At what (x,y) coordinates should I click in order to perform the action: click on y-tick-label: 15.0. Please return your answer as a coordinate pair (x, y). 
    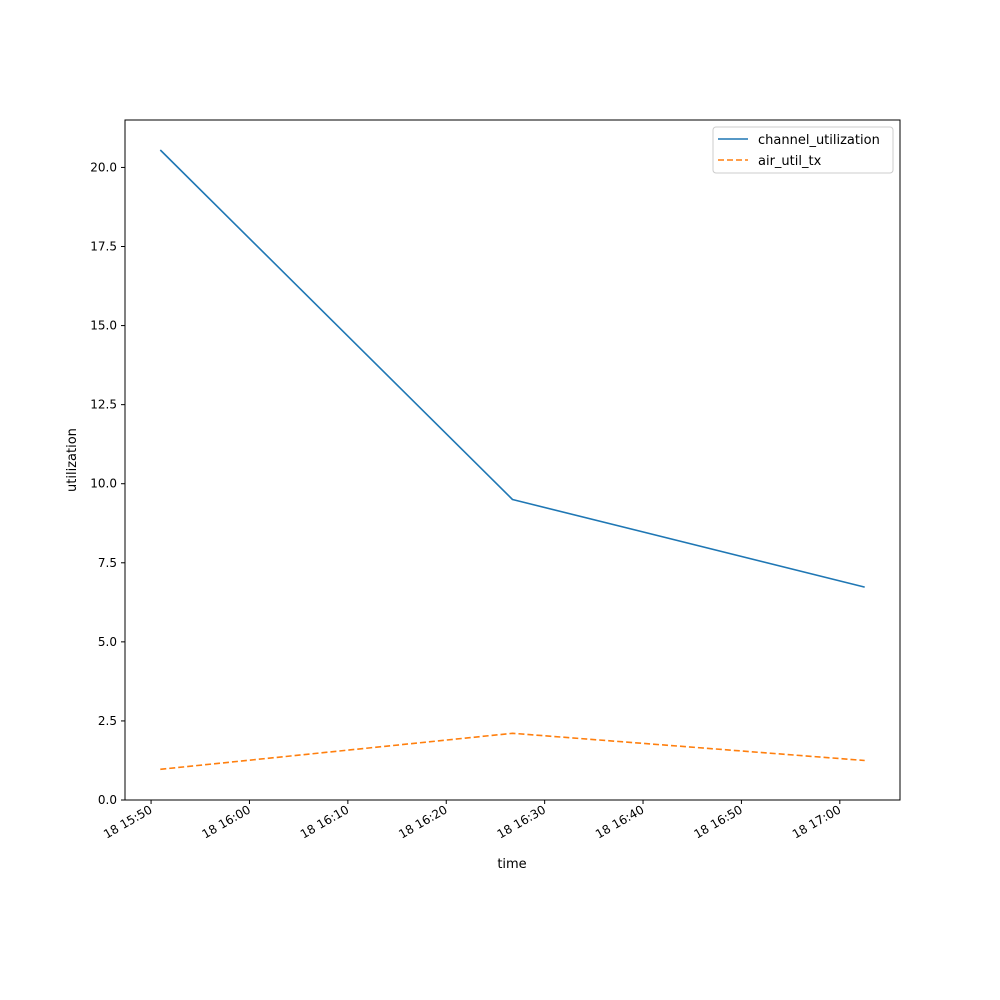
    Looking at the image, I should click on (103, 326).